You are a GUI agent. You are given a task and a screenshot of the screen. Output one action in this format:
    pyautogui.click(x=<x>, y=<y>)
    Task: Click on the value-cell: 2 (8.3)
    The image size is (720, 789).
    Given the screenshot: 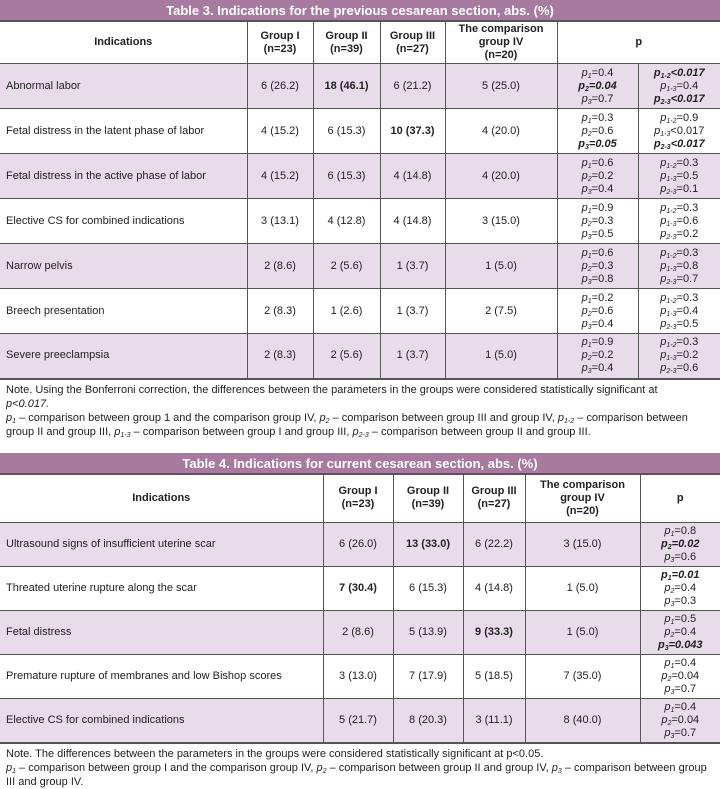 What is the action you would take?
    pyautogui.click(x=279, y=356)
    